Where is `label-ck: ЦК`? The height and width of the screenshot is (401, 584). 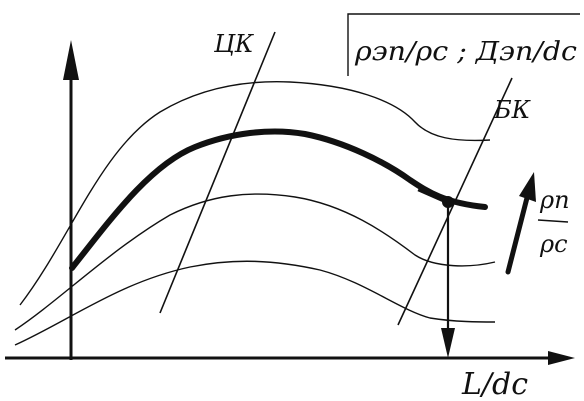 label-ck: ЦК is located at coordinates (234, 44).